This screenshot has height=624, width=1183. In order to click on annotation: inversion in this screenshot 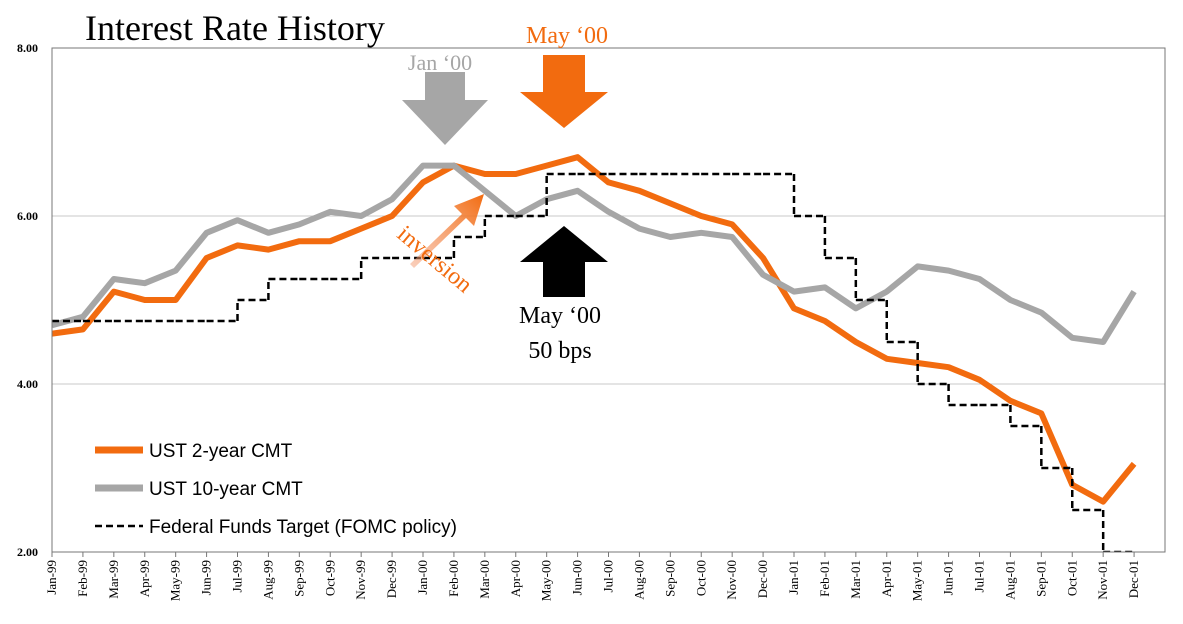, I will do `click(434, 259)`.